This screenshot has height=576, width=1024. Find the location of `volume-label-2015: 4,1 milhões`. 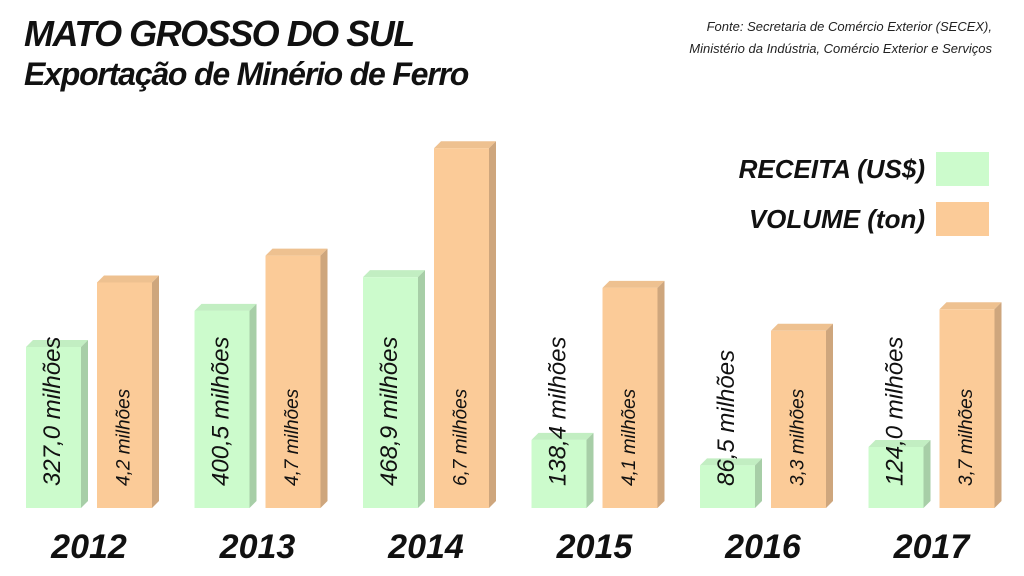

volume-label-2015: 4,1 milhões is located at coordinates (629, 437).